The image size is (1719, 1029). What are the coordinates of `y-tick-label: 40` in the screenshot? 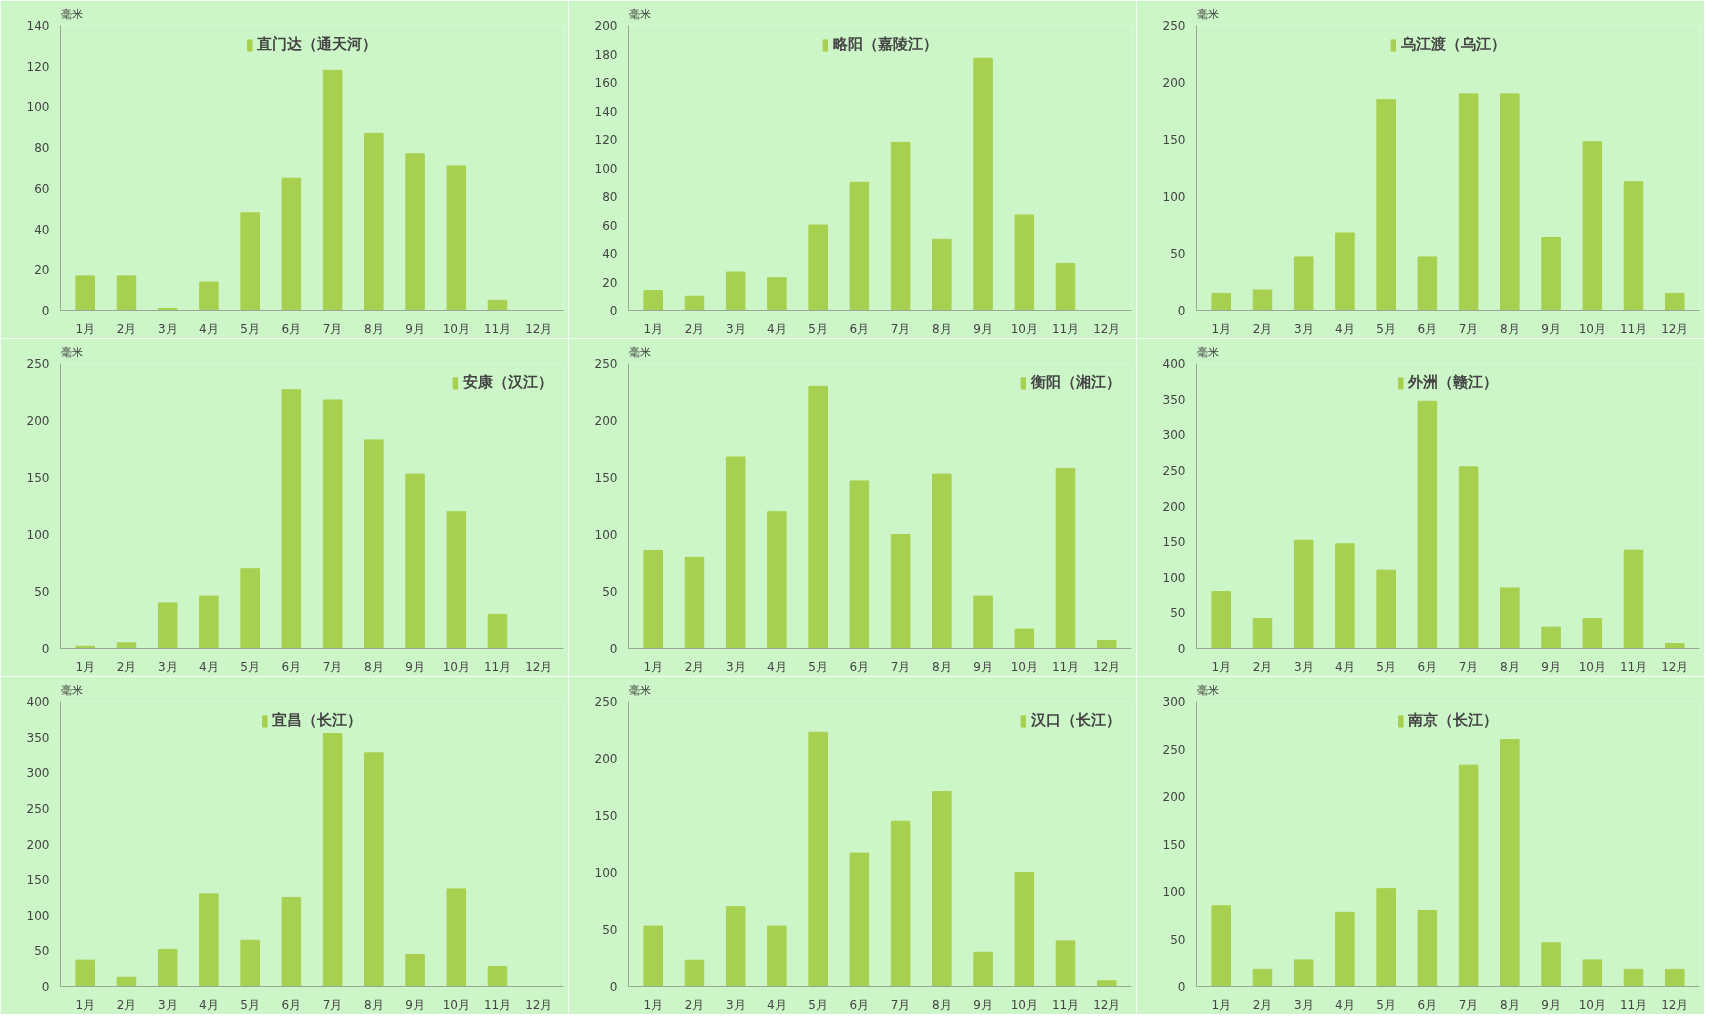 It's located at (42, 229).